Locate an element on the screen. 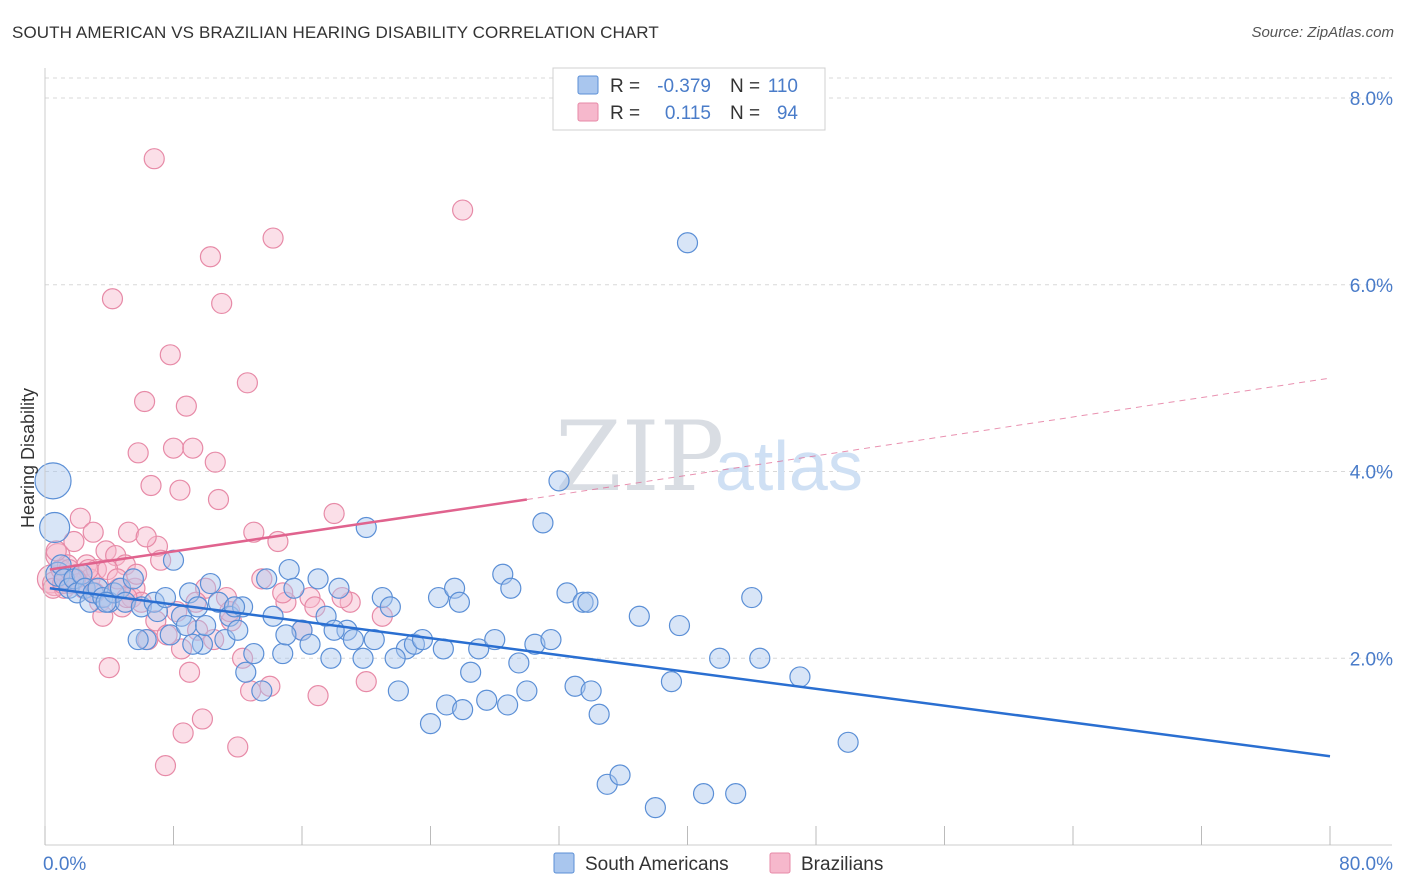  series-legend: South Americans Brazilians is located at coordinates (718, 863).